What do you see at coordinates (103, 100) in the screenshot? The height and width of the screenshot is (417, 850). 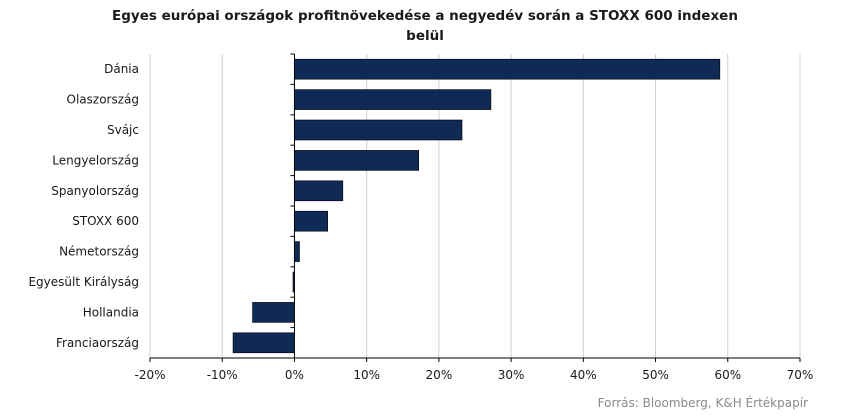 I see `category-label: Olaszország` at bounding box center [103, 100].